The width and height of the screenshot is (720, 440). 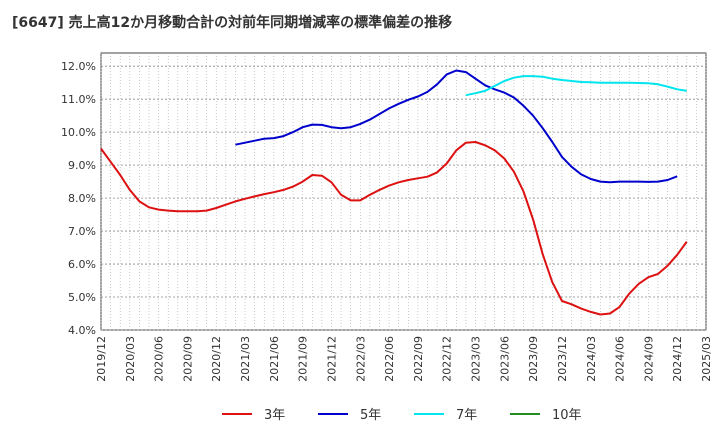 What do you see at coordinates (331, 359) in the screenshot?
I see `x-tick-label: 2021/12` at bounding box center [331, 359].